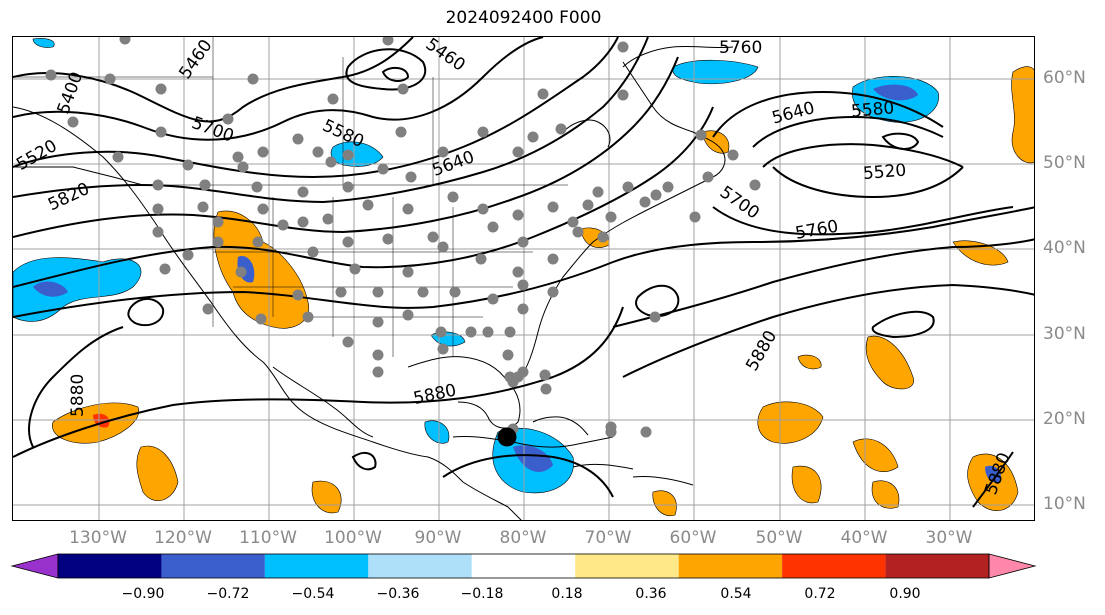  What do you see at coordinates (195, 60) in the screenshot?
I see `contour-label-5460-w: 5460` at bounding box center [195, 60].